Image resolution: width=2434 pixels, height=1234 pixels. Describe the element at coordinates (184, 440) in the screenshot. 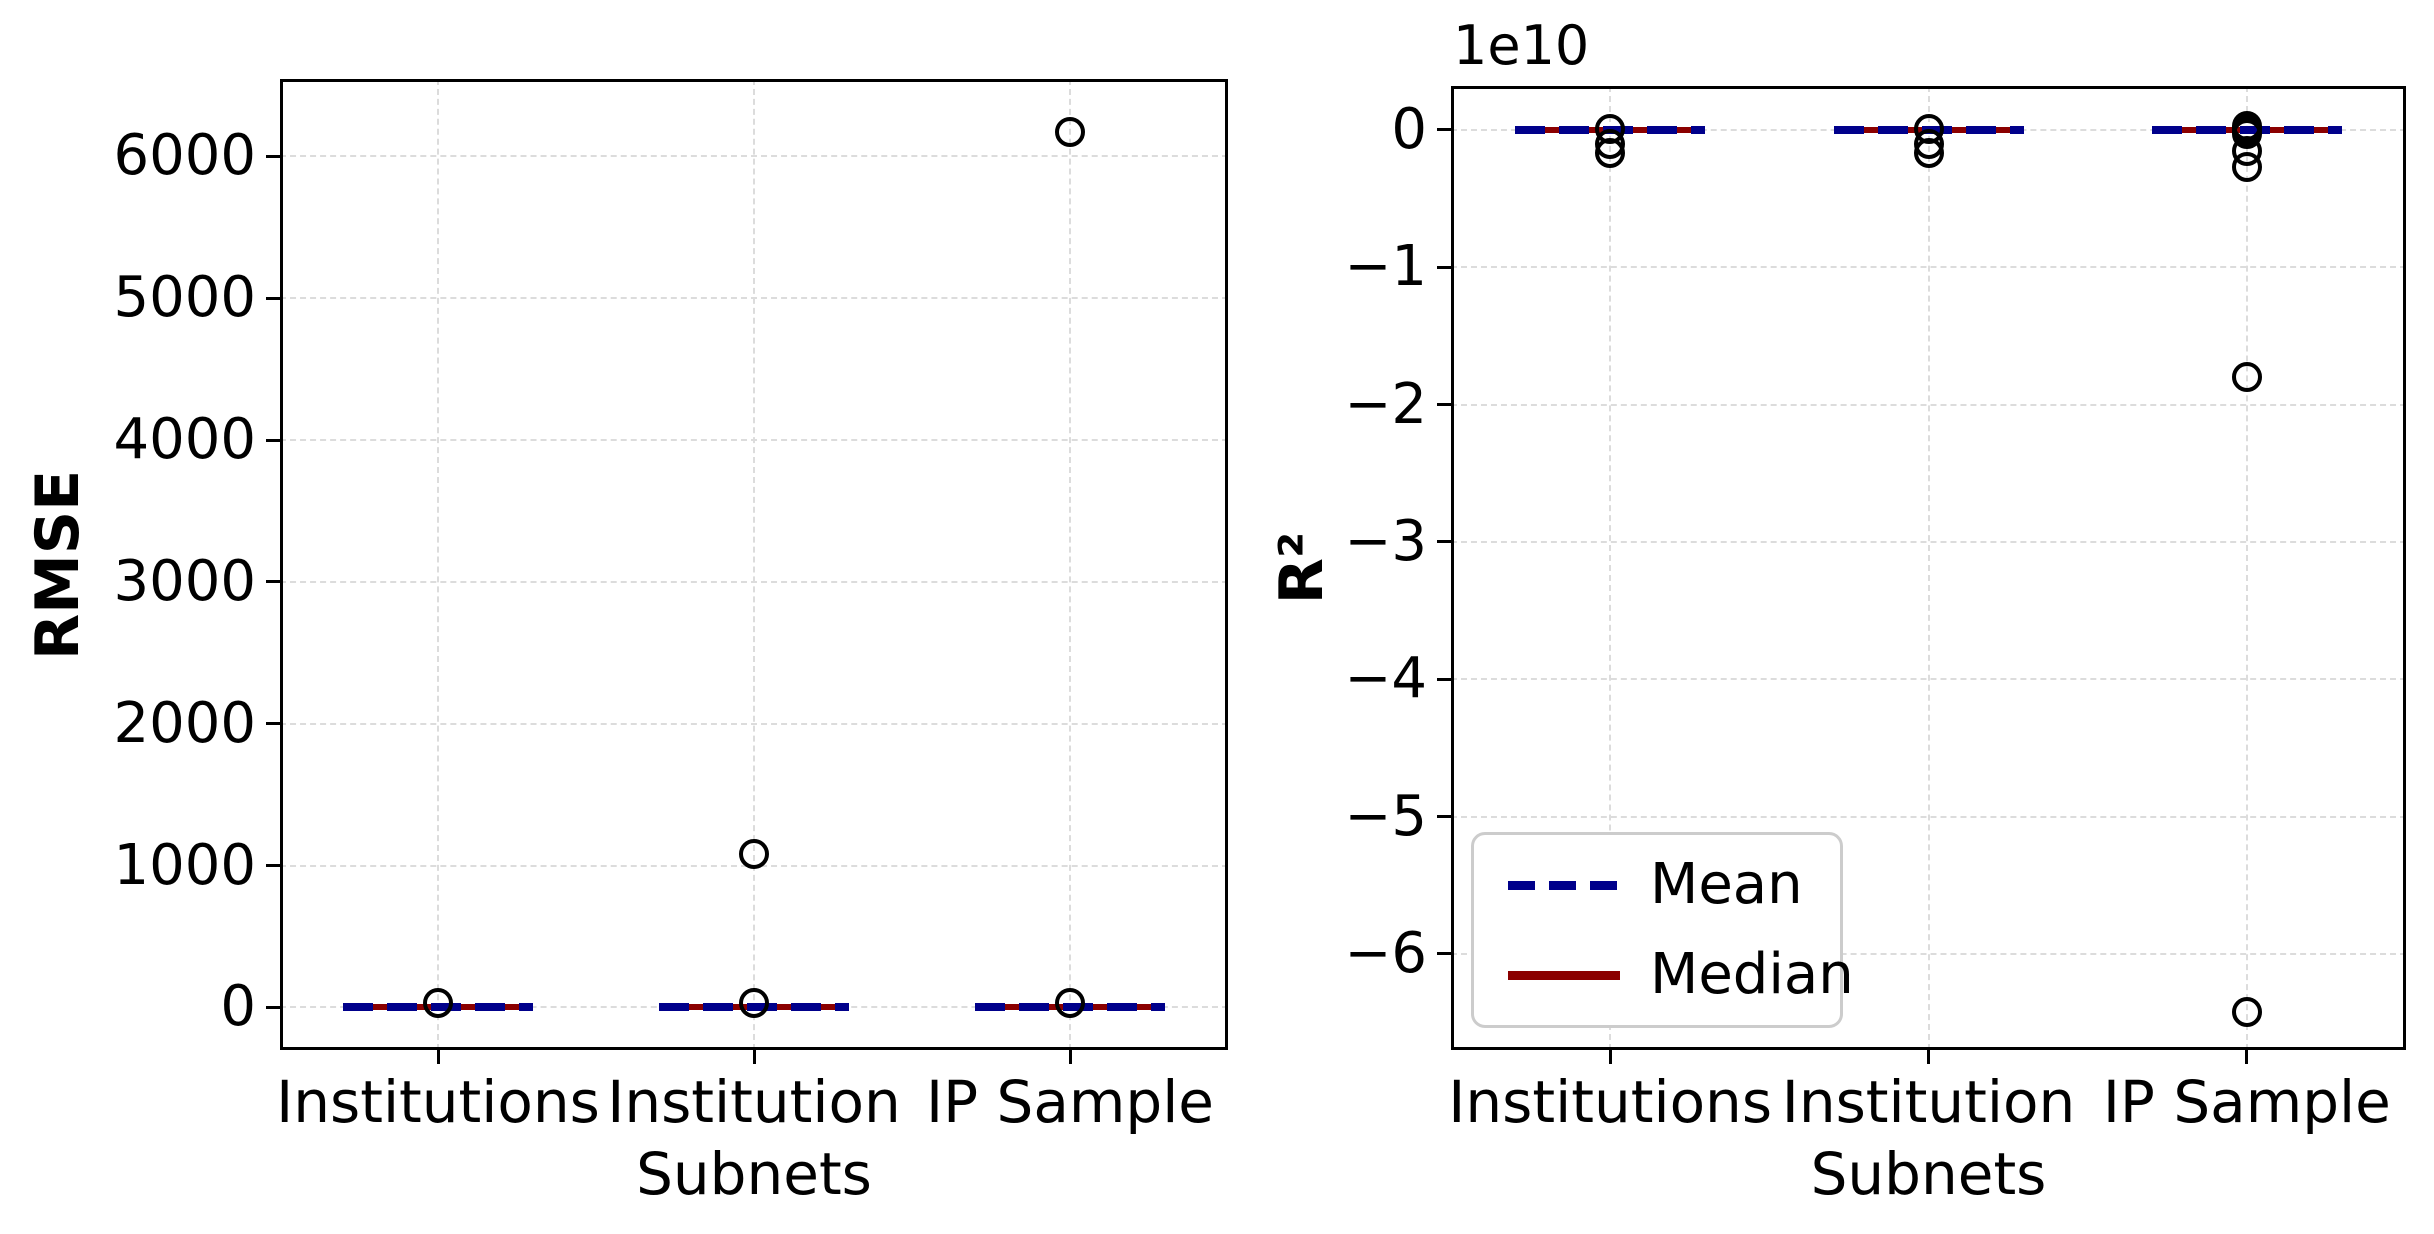

I see `y-tick-label: 4000` at that location.